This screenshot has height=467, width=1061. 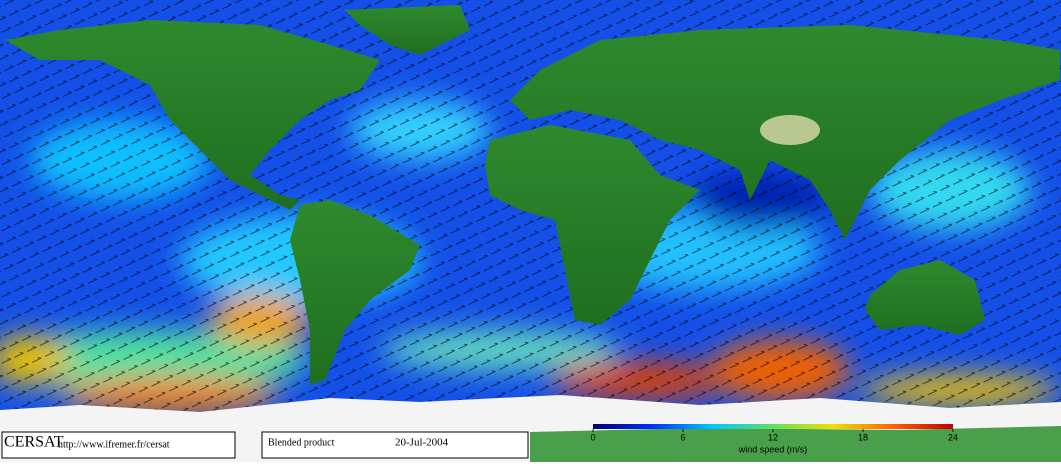 I want to click on logo-box, so click(x=118, y=445).